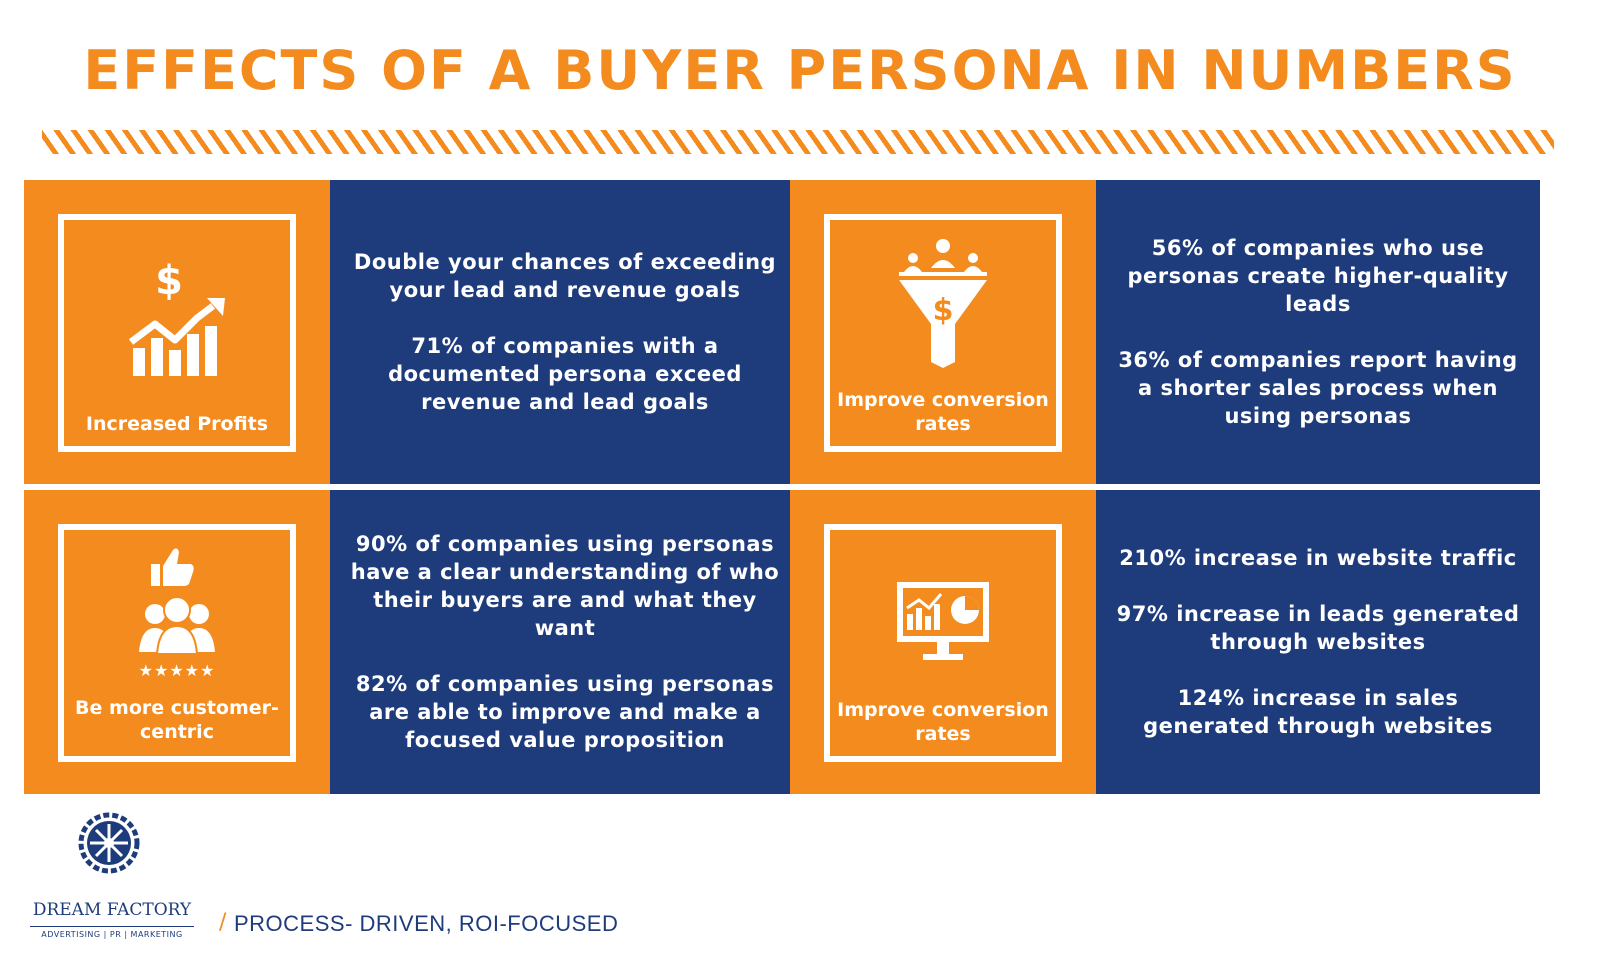 The height and width of the screenshot is (965, 1600). What do you see at coordinates (223, 922) in the screenshot?
I see `tagline-slash: /` at bounding box center [223, 922].